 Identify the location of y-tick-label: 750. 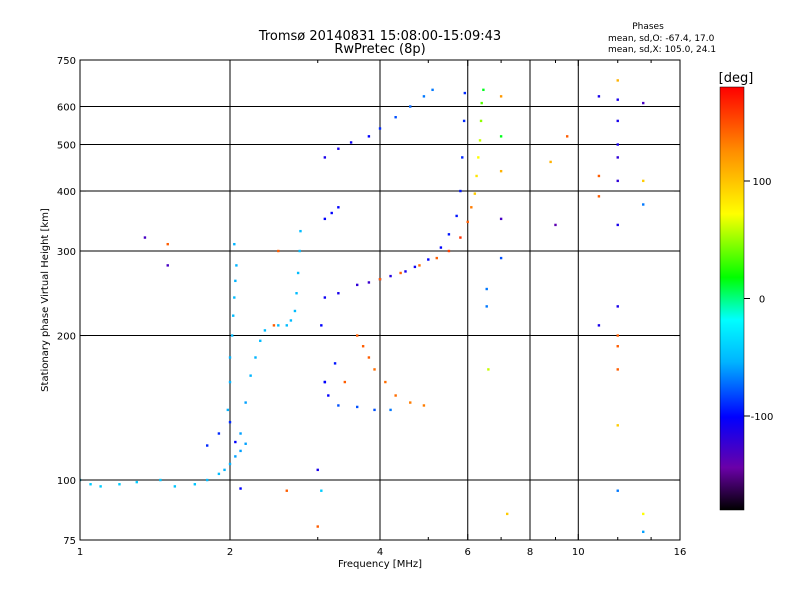
(66, 61).